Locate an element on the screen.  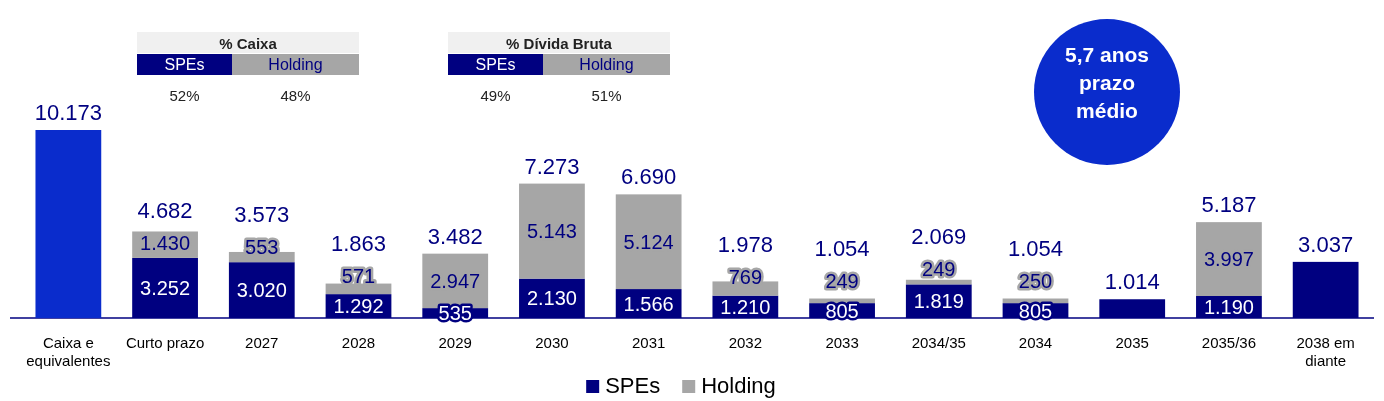
data-label: 571 is located at coordinates (358, 276).